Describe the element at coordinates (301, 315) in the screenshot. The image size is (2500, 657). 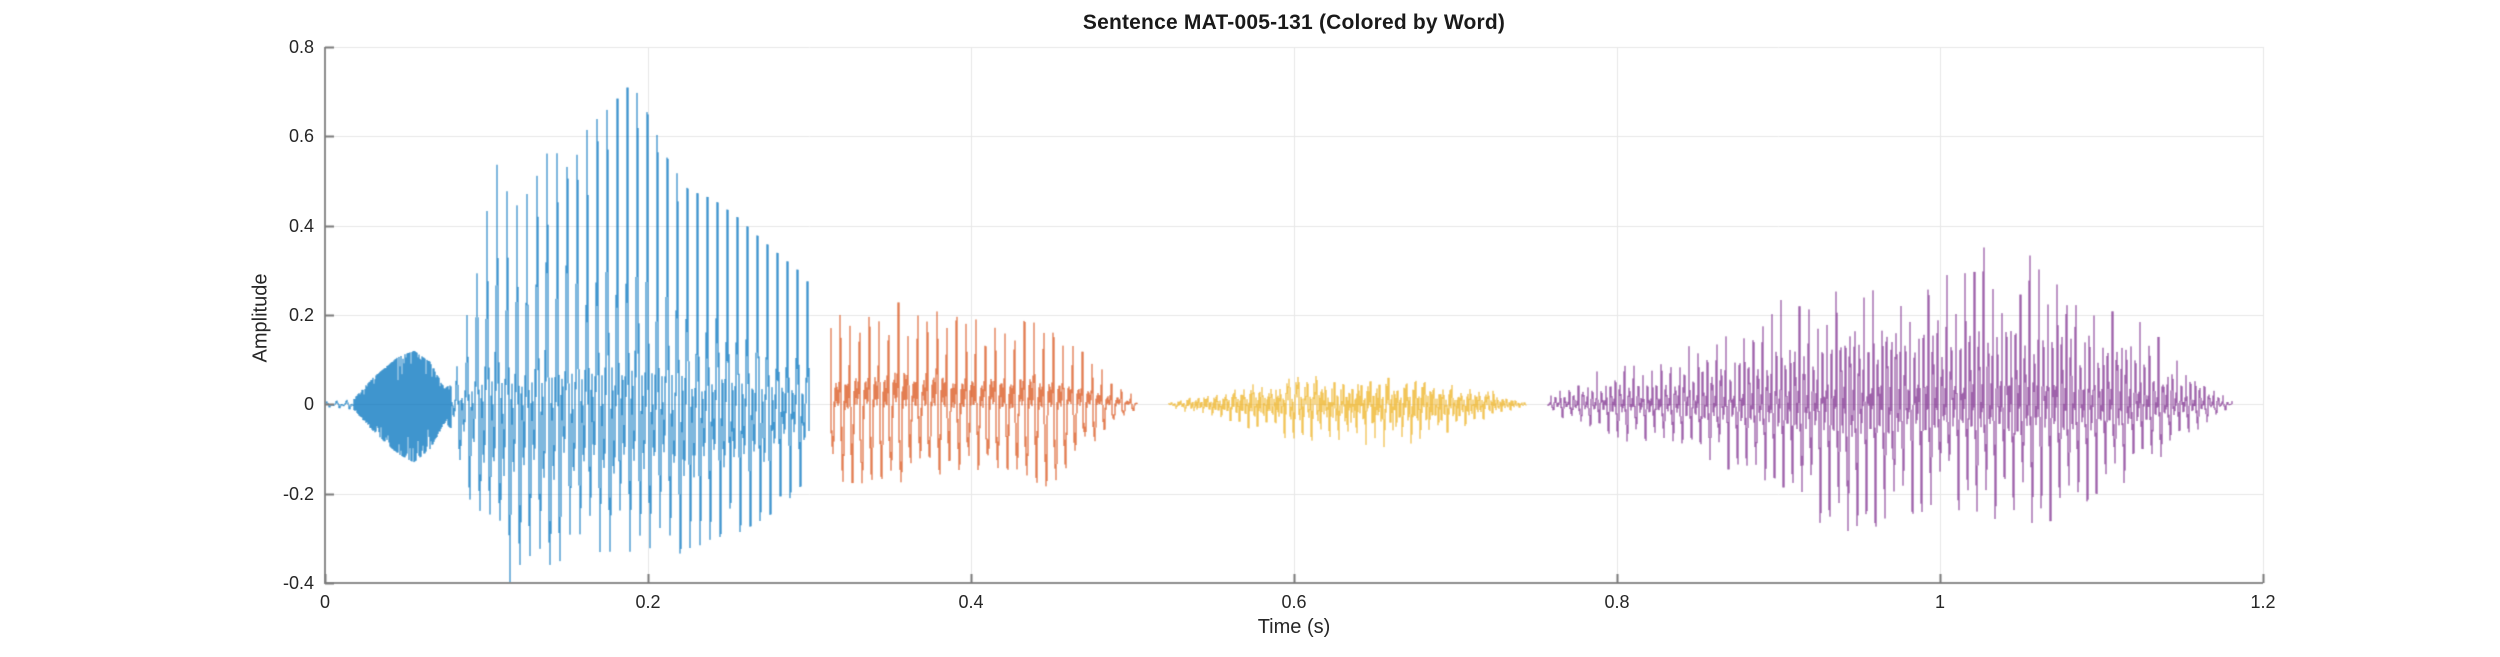
I see `y-tick-label: 0.2` at that location.